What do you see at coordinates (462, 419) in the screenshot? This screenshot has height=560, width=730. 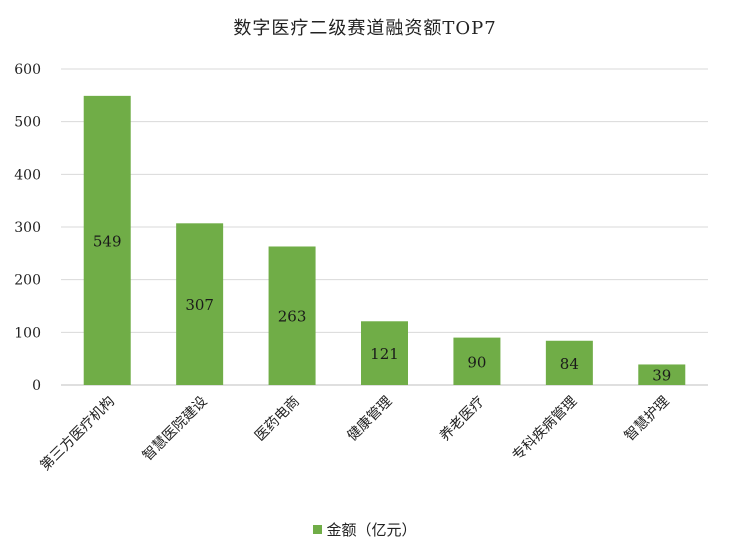 I see `x-category-label: 养老医疗` at bounding box center [462, 419].